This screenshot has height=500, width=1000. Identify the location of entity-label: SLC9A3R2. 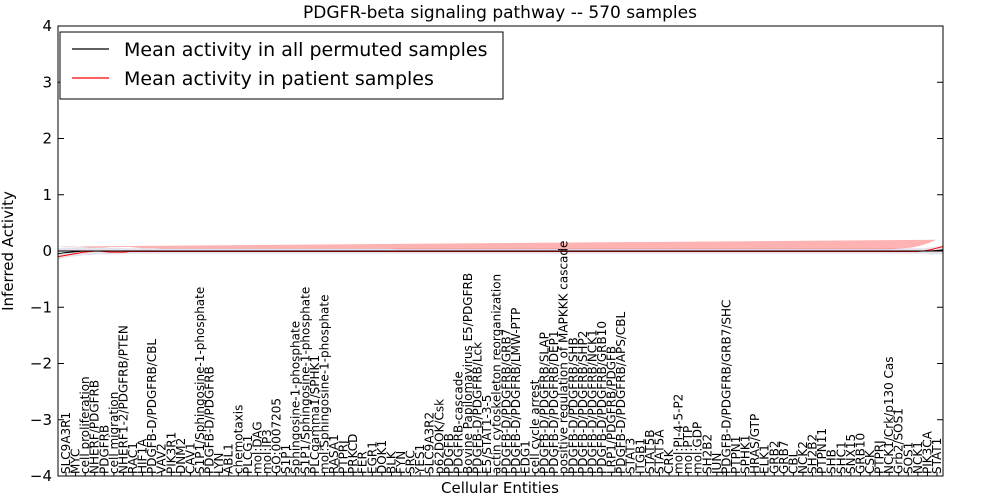
(430, 443).